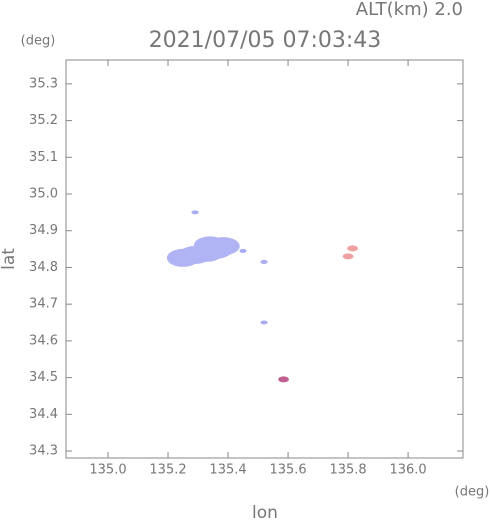  I want to click on x-tick-label: 135.2, so click(167, 470).